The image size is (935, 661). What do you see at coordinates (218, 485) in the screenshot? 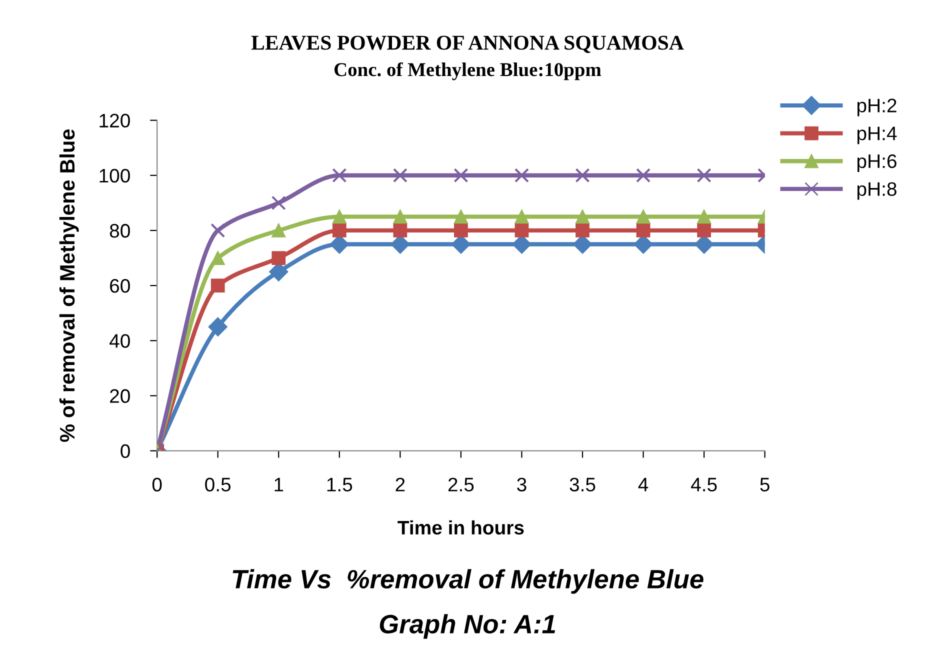
I see `x-tick-label: 0.5` at bounding box center [218, 485].